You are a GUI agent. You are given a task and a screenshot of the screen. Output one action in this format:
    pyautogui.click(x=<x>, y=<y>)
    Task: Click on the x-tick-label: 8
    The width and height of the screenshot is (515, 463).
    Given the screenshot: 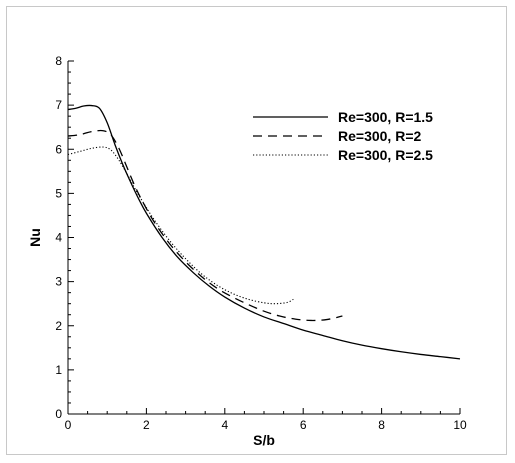 What is the action you would take?
    pyautogui.click(x=381, y=425)
    